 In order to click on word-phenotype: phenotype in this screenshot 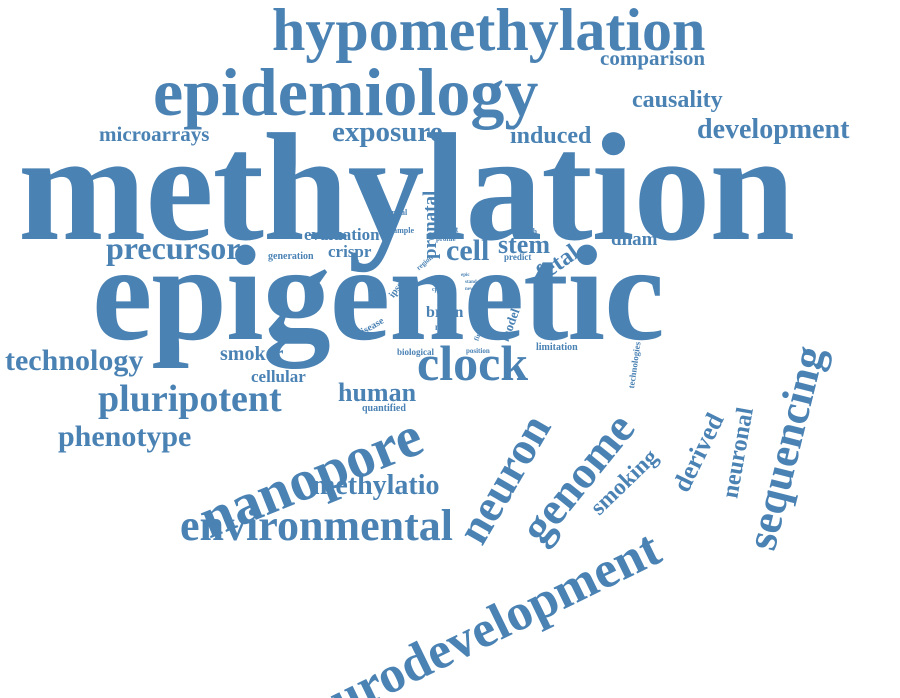, I will do `click(125, 436)`.